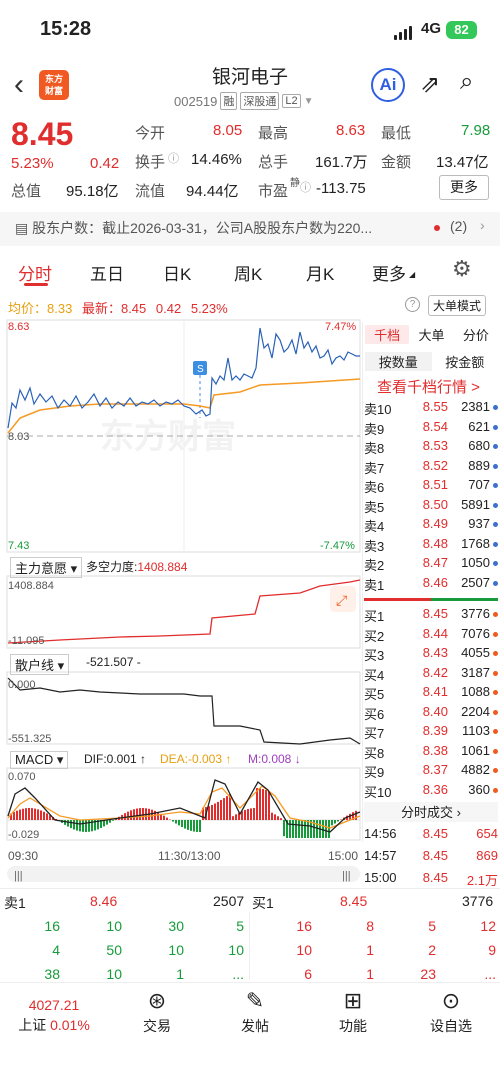 The height and width of the screenshot is (1082, 500). I want to click on queue-sell-label: 卖1, so click(15, 903).